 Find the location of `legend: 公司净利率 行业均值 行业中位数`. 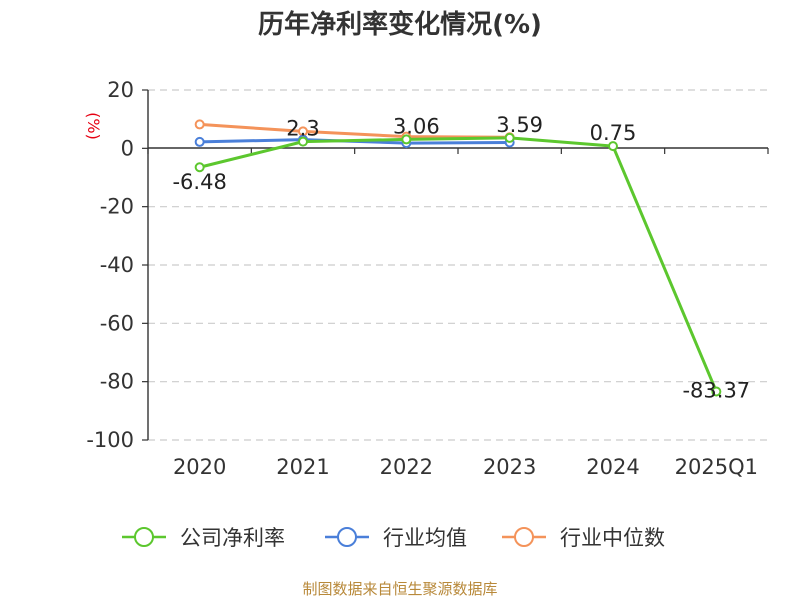

legend: 公司净利率 行业均值 行业中位数 is located at coordinates (393, 538).